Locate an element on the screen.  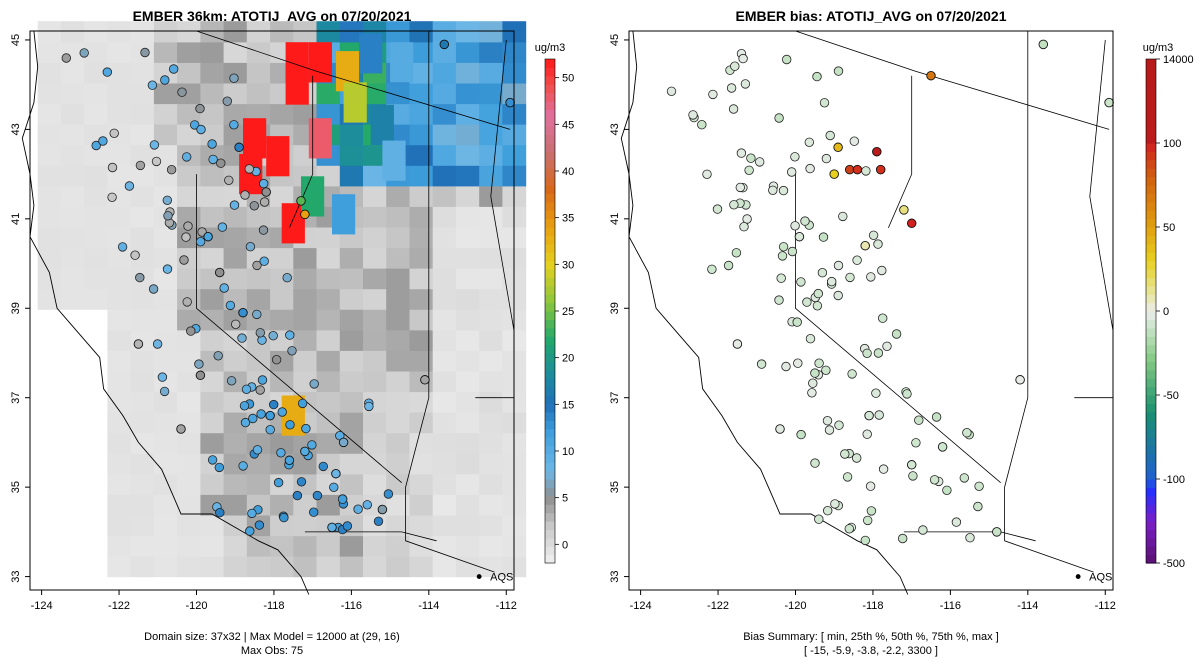
right-footer-line2: [ -15, -5.9, -3.8, -2.2, 3300 ] is located at coordinates (871, 651).